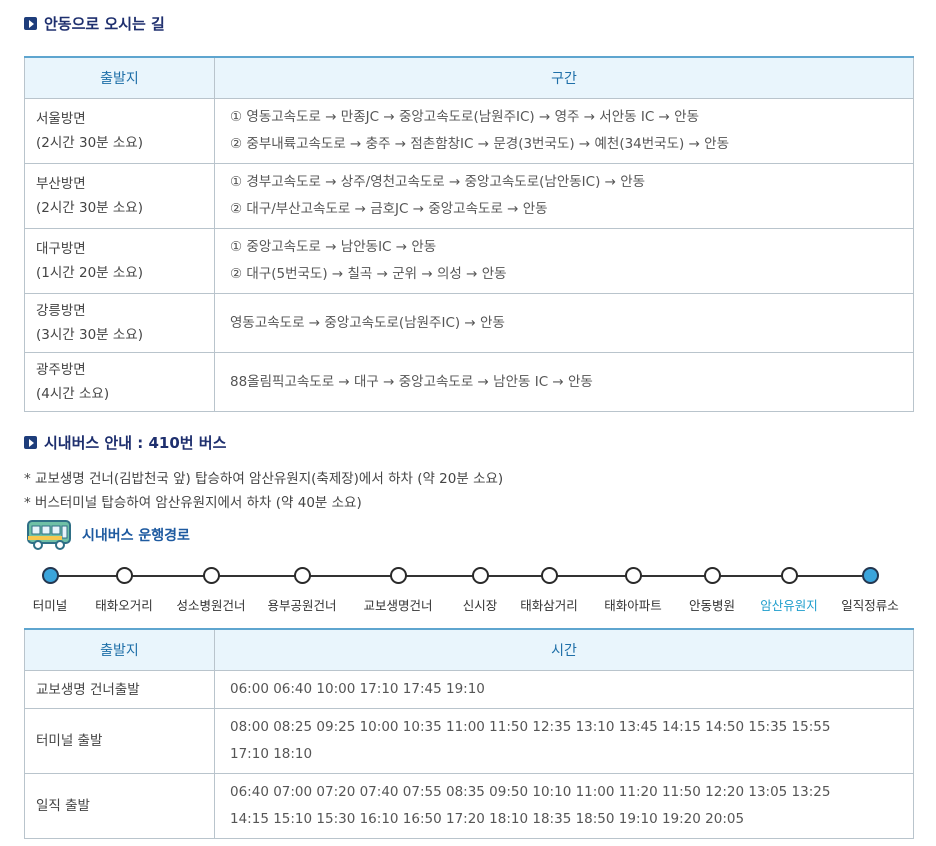  I want to click on route-stop-label: 성소병원건너, so click(211, 605).